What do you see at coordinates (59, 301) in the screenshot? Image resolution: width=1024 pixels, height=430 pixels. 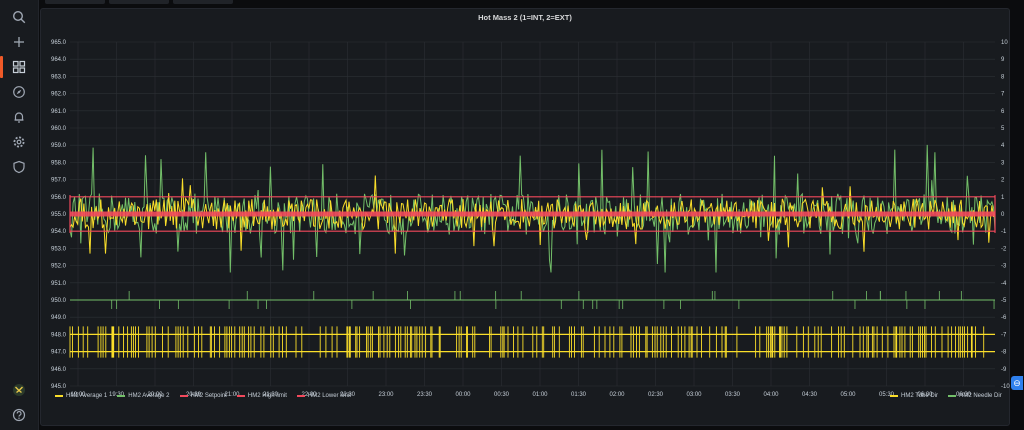 I see `left-tick-label: 950.0` at bounding box center [59, 301].